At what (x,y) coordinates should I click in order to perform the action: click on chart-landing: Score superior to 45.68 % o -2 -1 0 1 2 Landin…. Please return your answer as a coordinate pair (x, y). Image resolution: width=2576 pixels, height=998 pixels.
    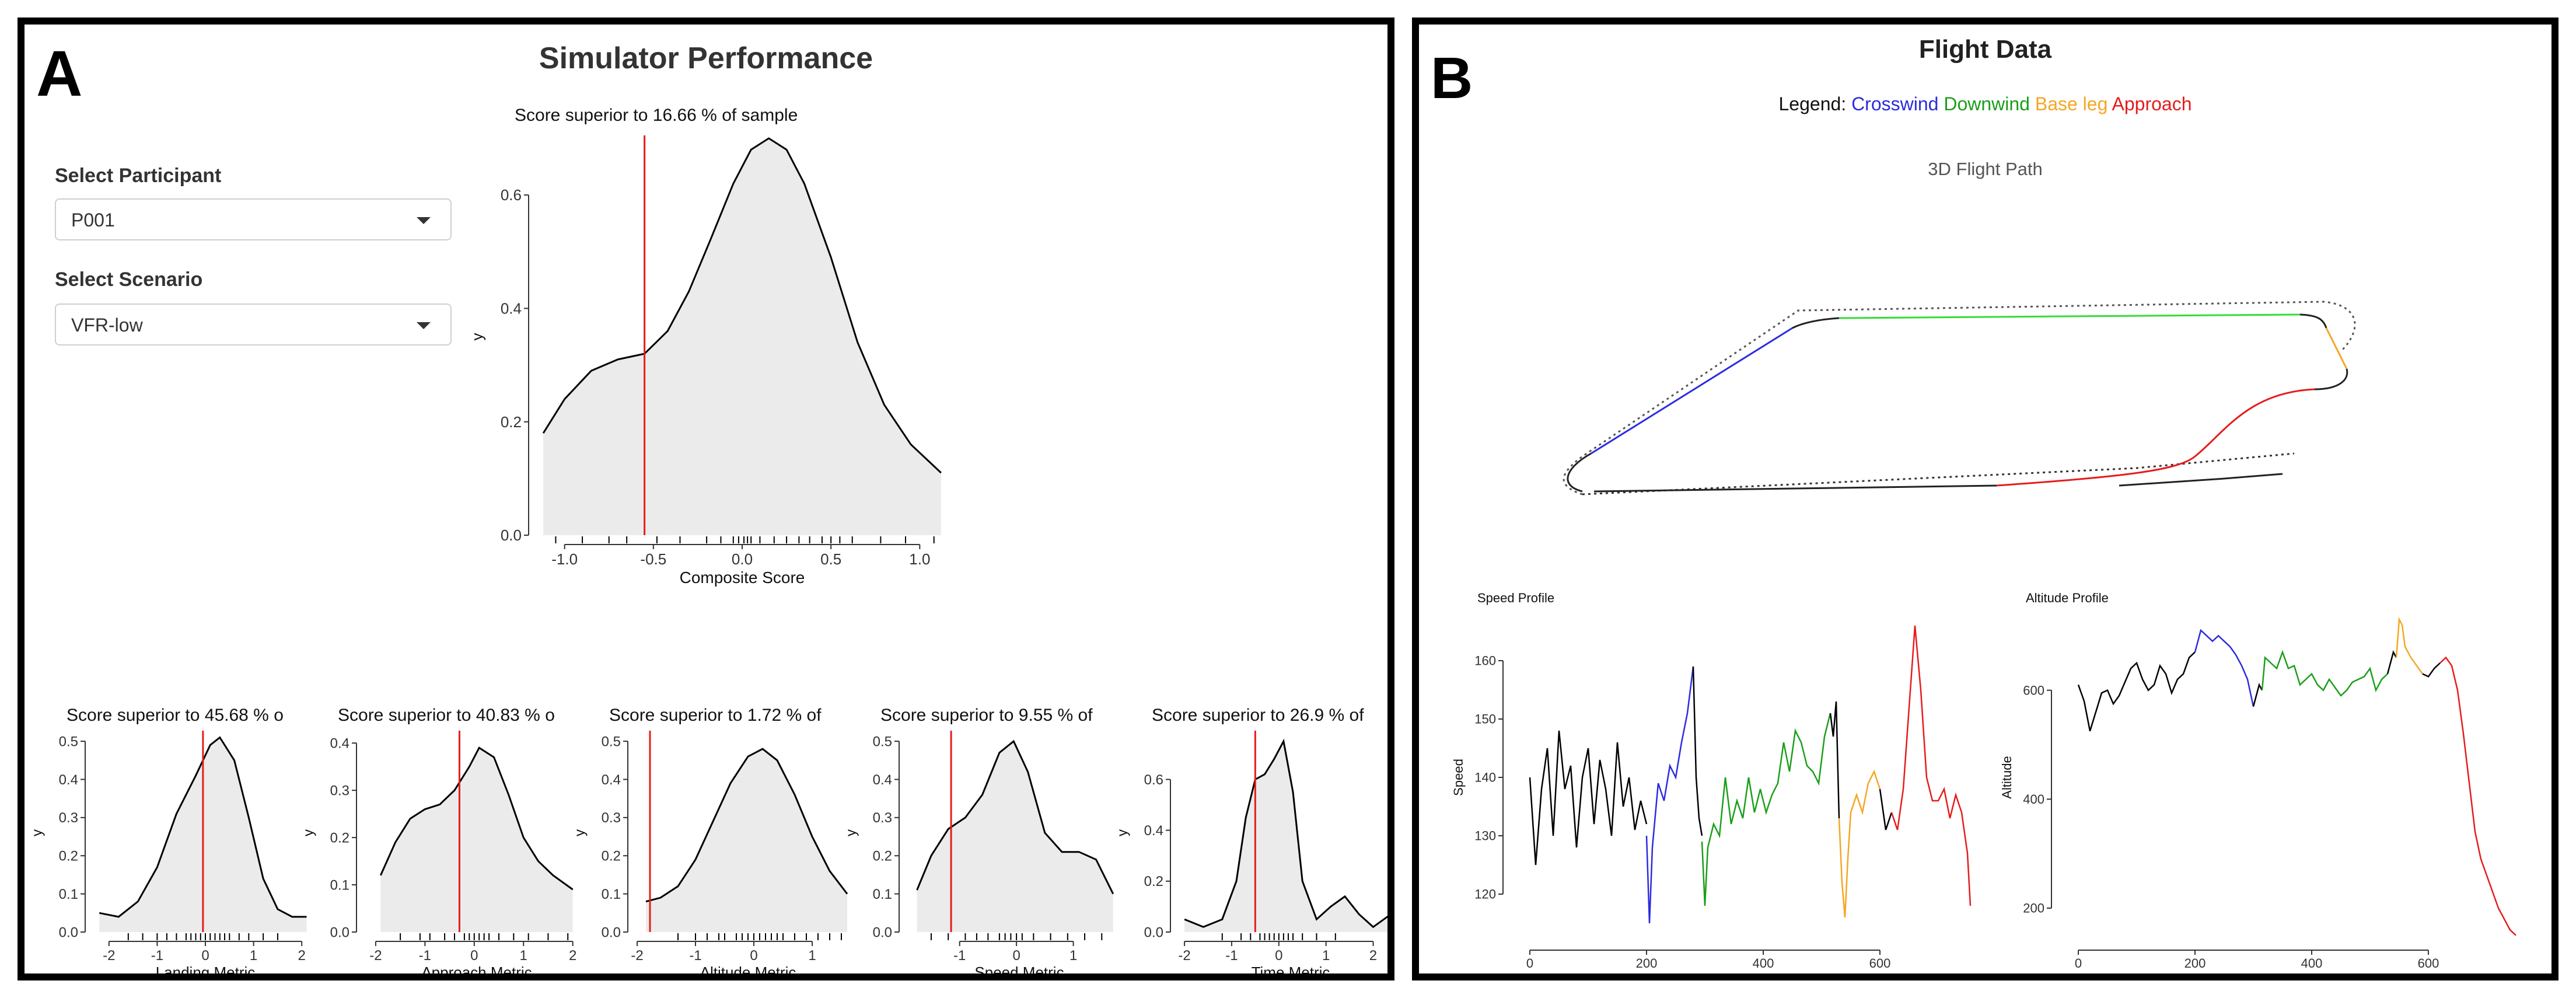
    Looking at the image, I should click on (168, 839).